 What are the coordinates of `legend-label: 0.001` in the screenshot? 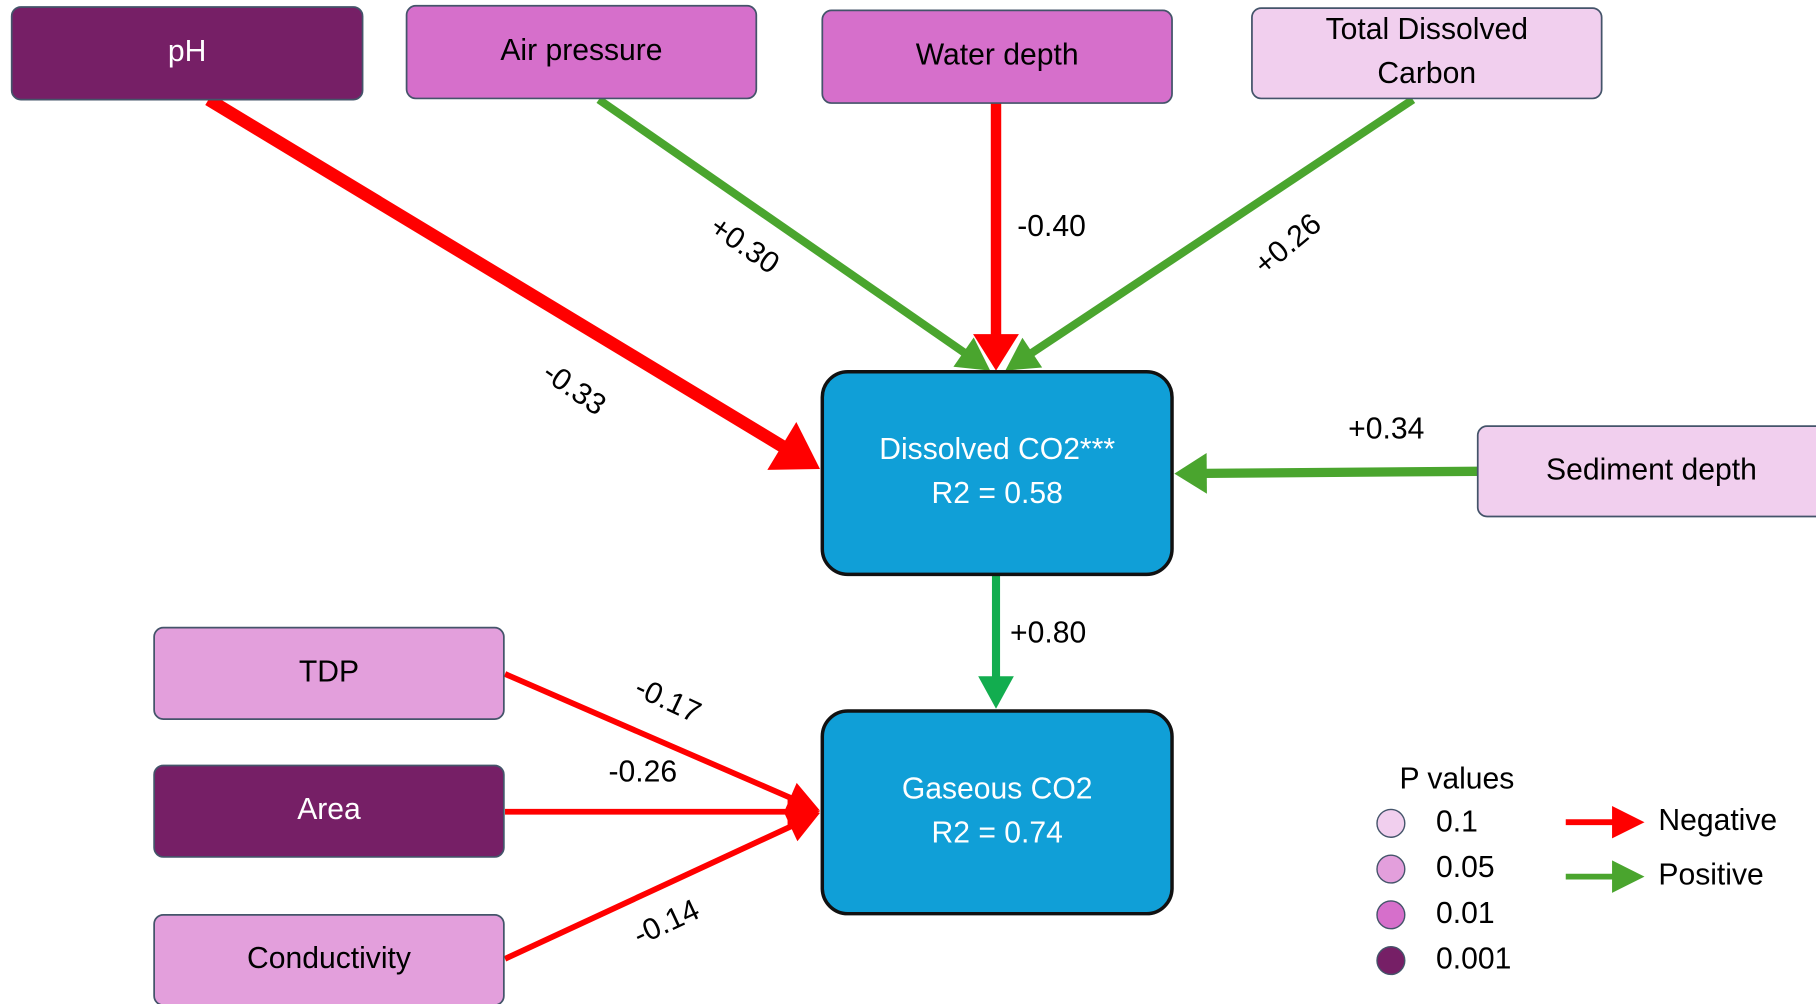 It's located at (1473, 959).